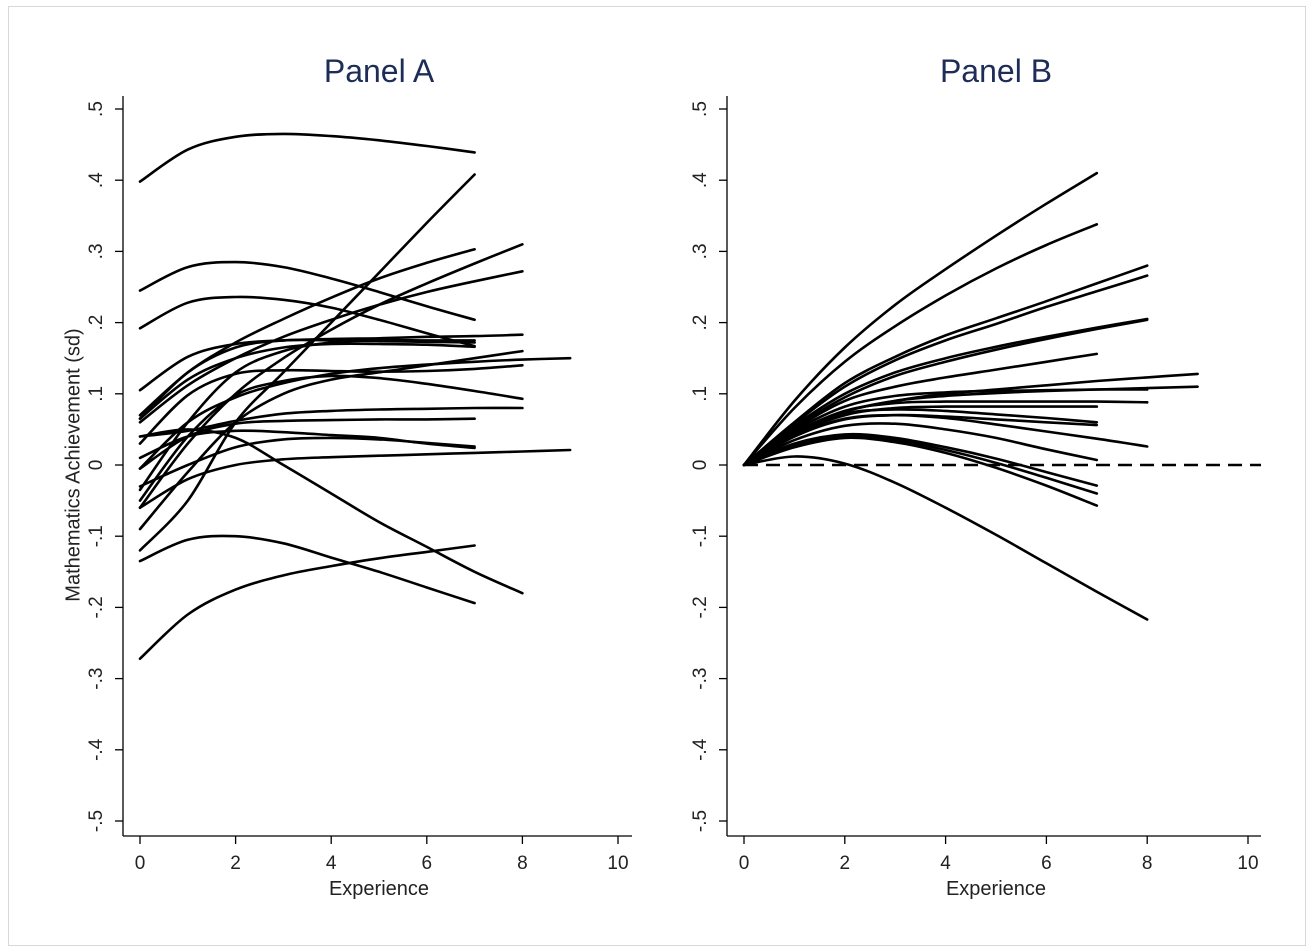  What do you see at coordinates (996, 71) in the screenshot?
I see `panel-title: Panel B` at bounding box center [996, 71].